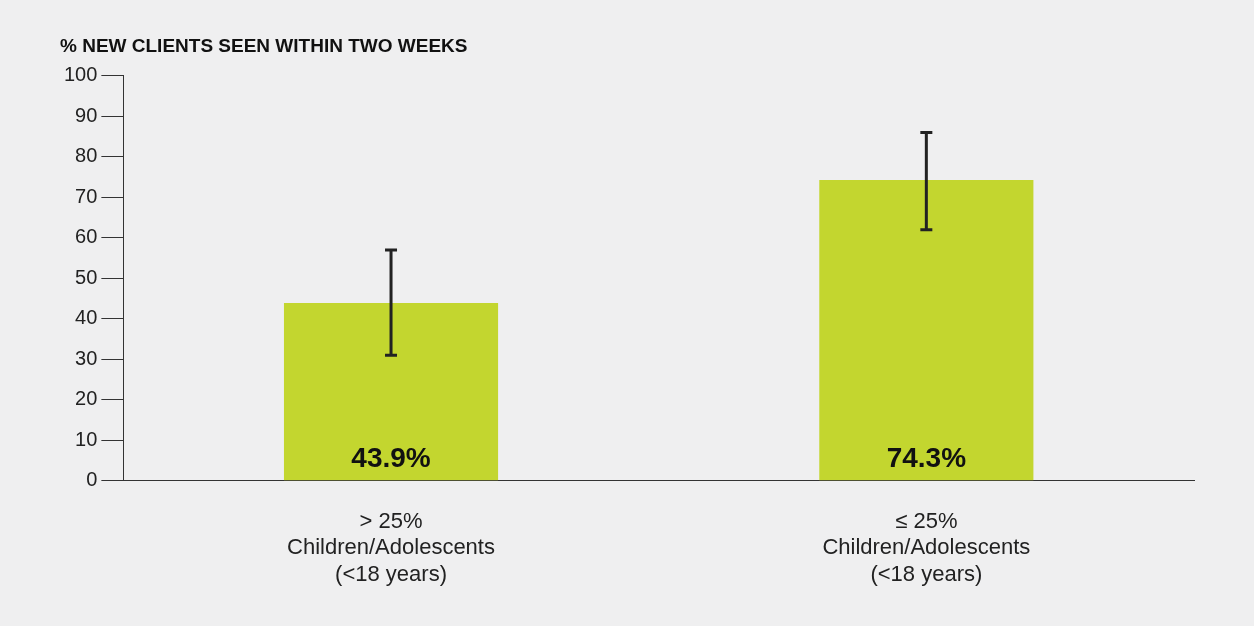 The height and width of the screenshot is (626, 1254). What do you see at coordinates (86, 236) in the screenshot?
I see `y-tick-label: 60` at bounding box center [86, 236].